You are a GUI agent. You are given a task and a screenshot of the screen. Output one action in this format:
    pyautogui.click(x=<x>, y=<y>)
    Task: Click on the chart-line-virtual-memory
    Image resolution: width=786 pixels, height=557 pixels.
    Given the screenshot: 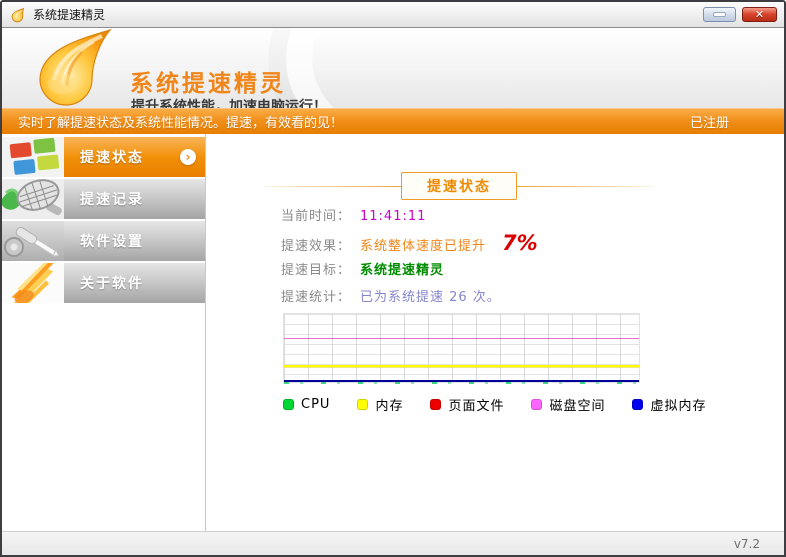 What is the action you would take?
    pyautogui.click(x=461, y=381)
    